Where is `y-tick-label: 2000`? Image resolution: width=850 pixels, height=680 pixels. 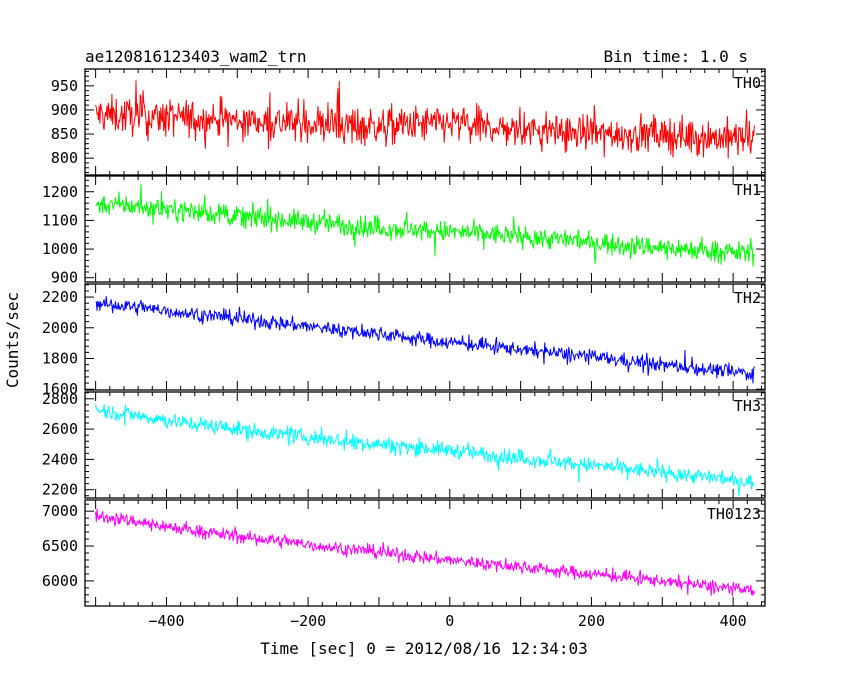 y-tick-label: 2000 is located at coordinates (60, 328).